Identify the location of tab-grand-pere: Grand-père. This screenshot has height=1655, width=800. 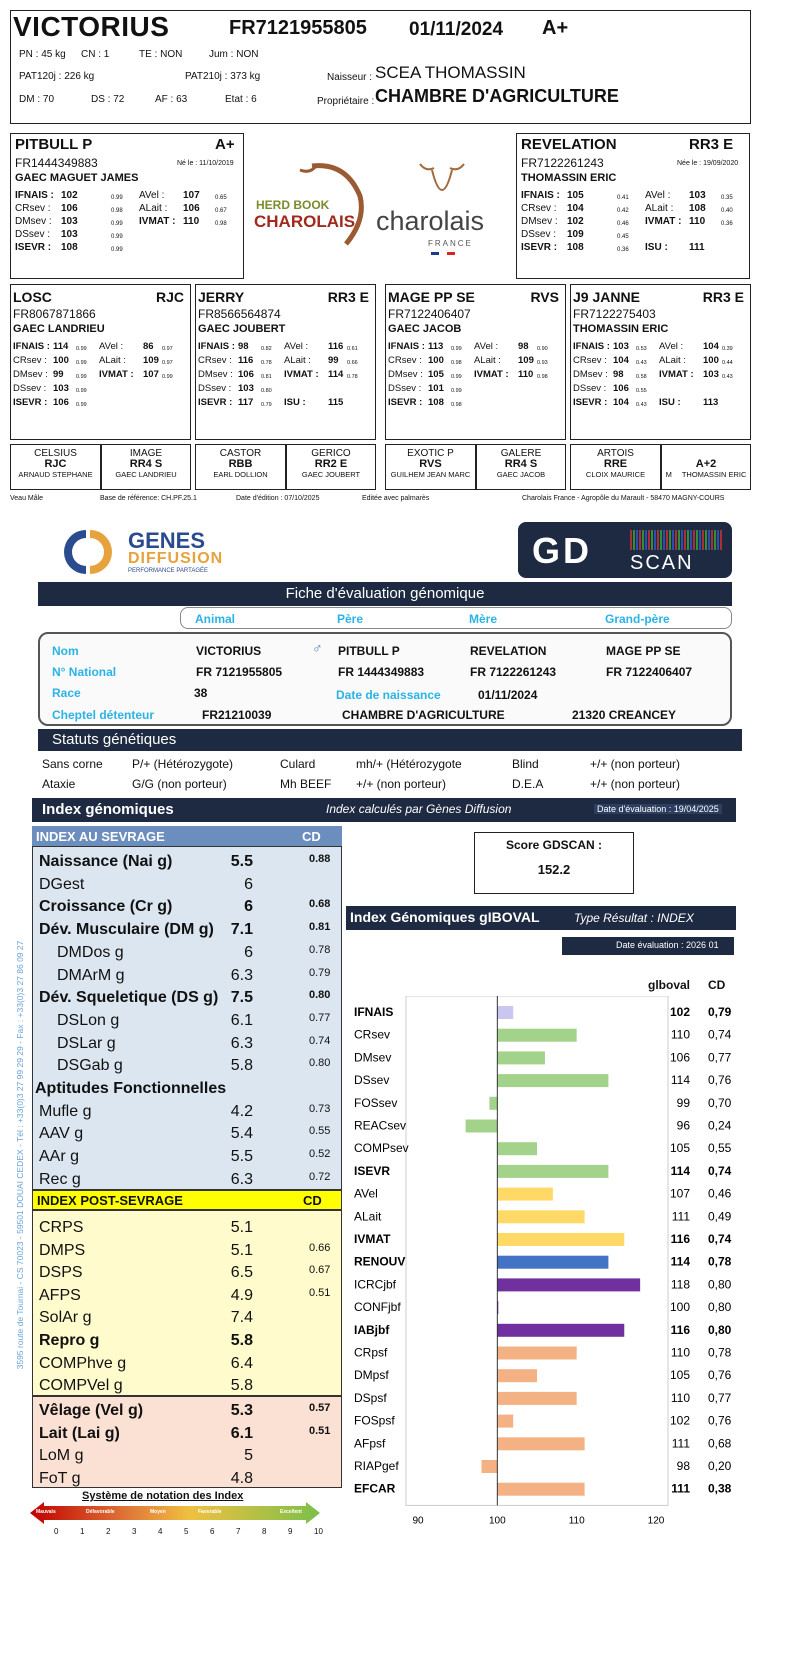
(637, 619).